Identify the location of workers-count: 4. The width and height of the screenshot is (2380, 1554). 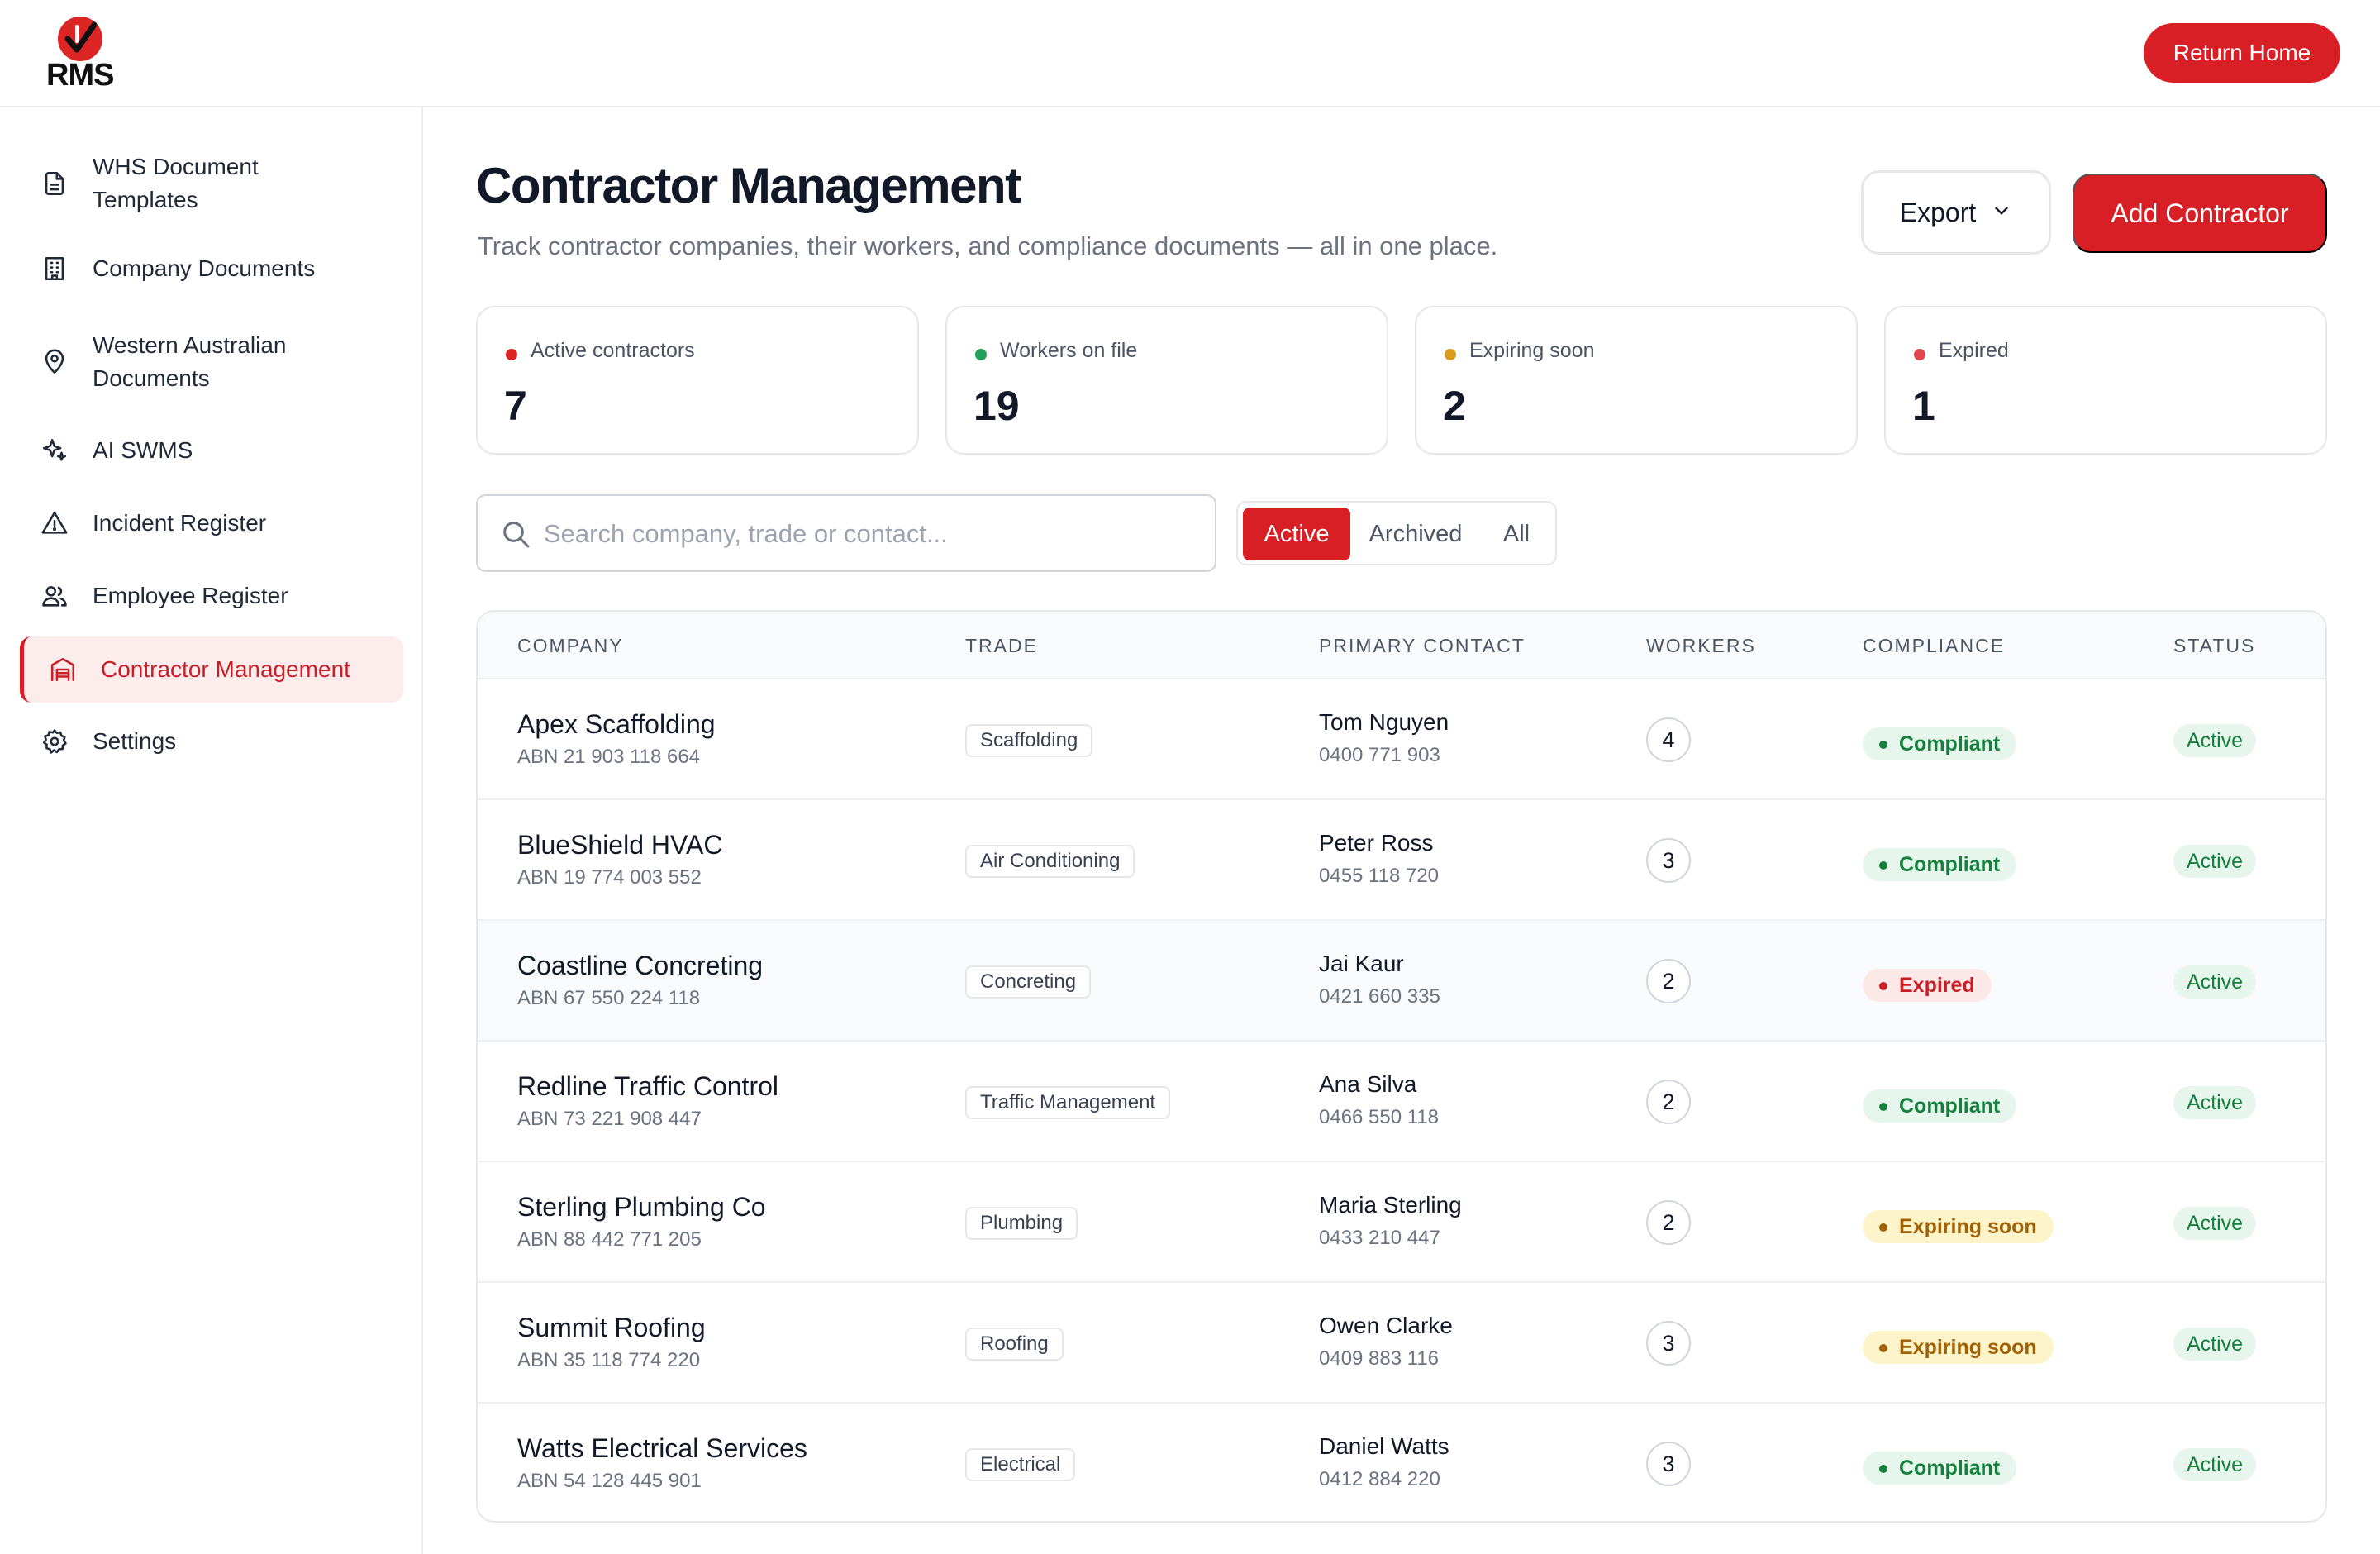
(1668, 739).